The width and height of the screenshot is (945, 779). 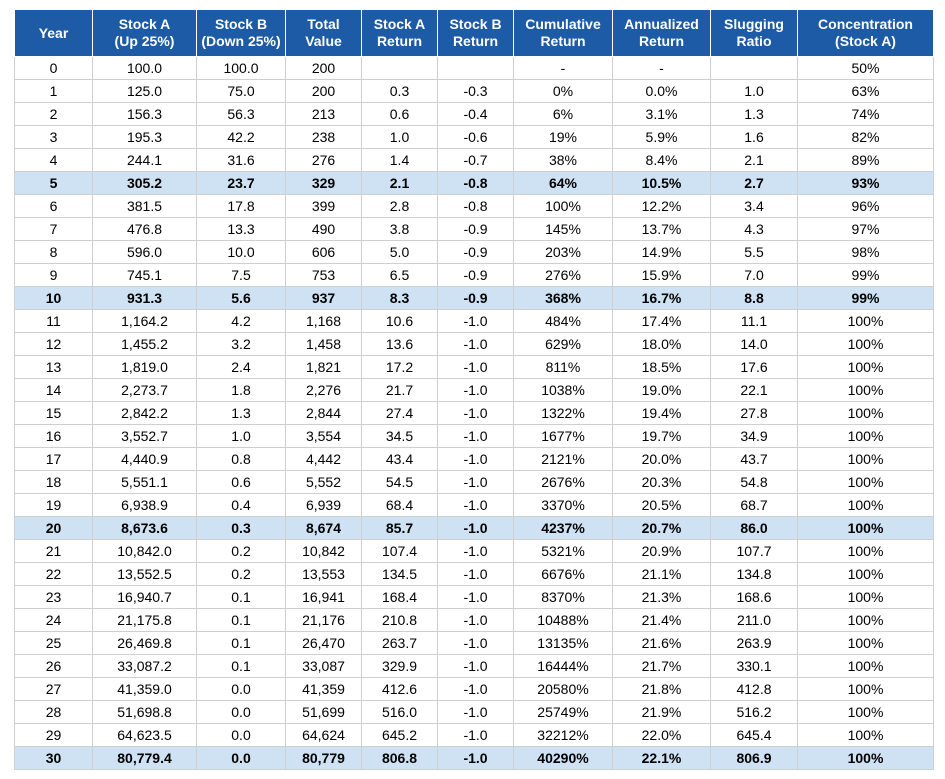 What do you see at coordinates (563, 689) in the screenshot?
I see `table-cell: 20580%` at bounding box center [563, 689].